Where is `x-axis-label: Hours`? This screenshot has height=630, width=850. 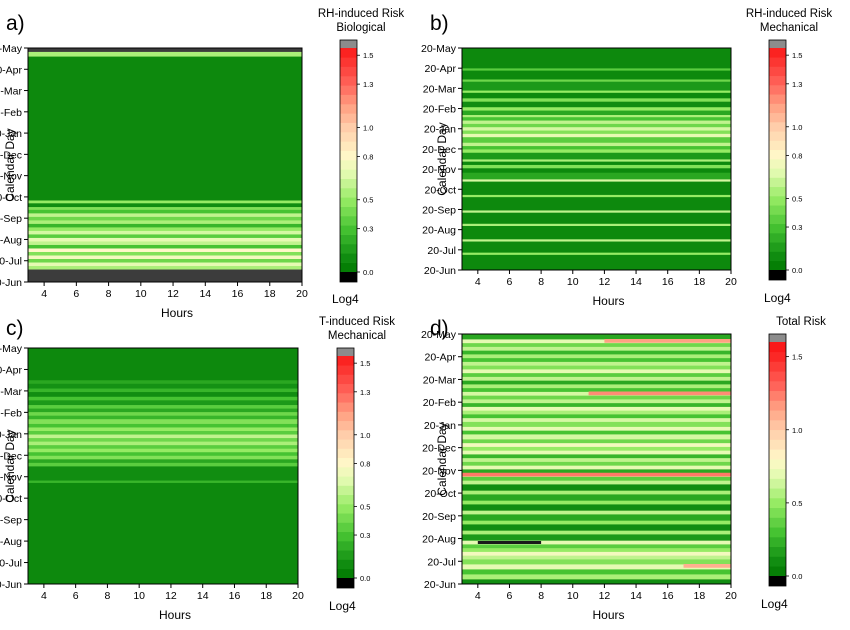 x-axis-label: Hours is located at coordinates (177, 313).